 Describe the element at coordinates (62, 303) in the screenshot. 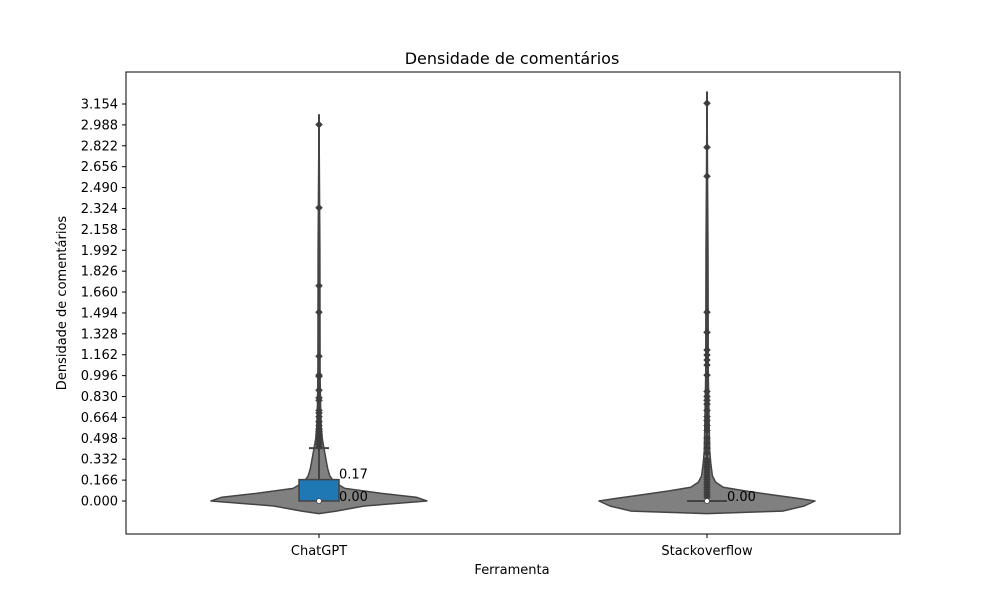

I see `y-axis-title: Densidade de comentários` at that location.